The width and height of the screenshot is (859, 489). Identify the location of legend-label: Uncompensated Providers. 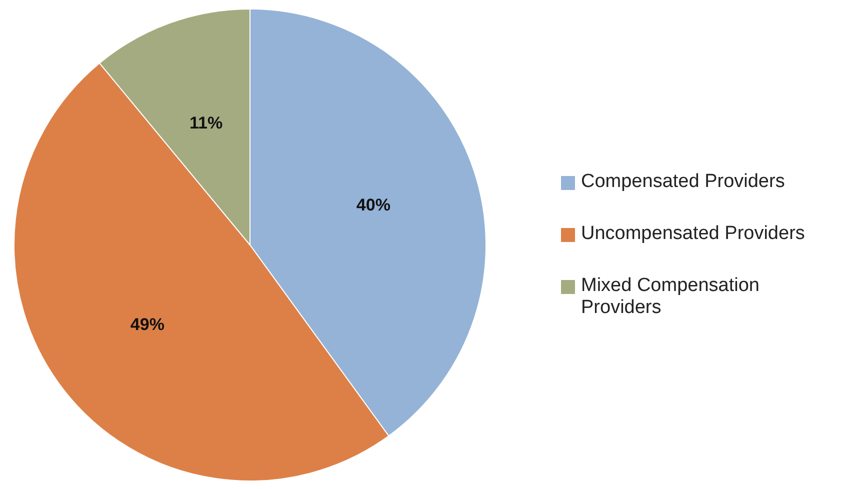
(693, 233).